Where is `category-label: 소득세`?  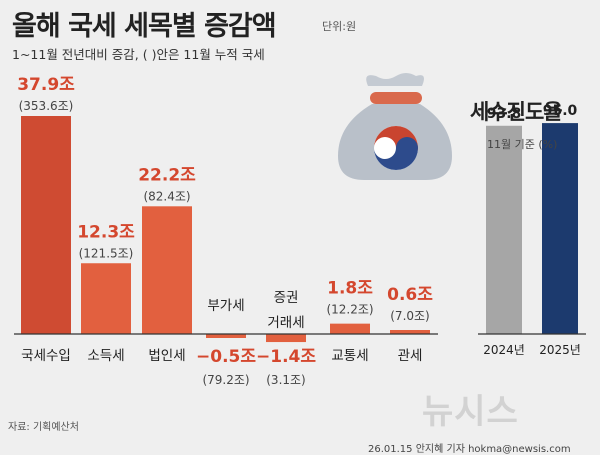
category-label: 소득세 is located at coordinates (105, 356).